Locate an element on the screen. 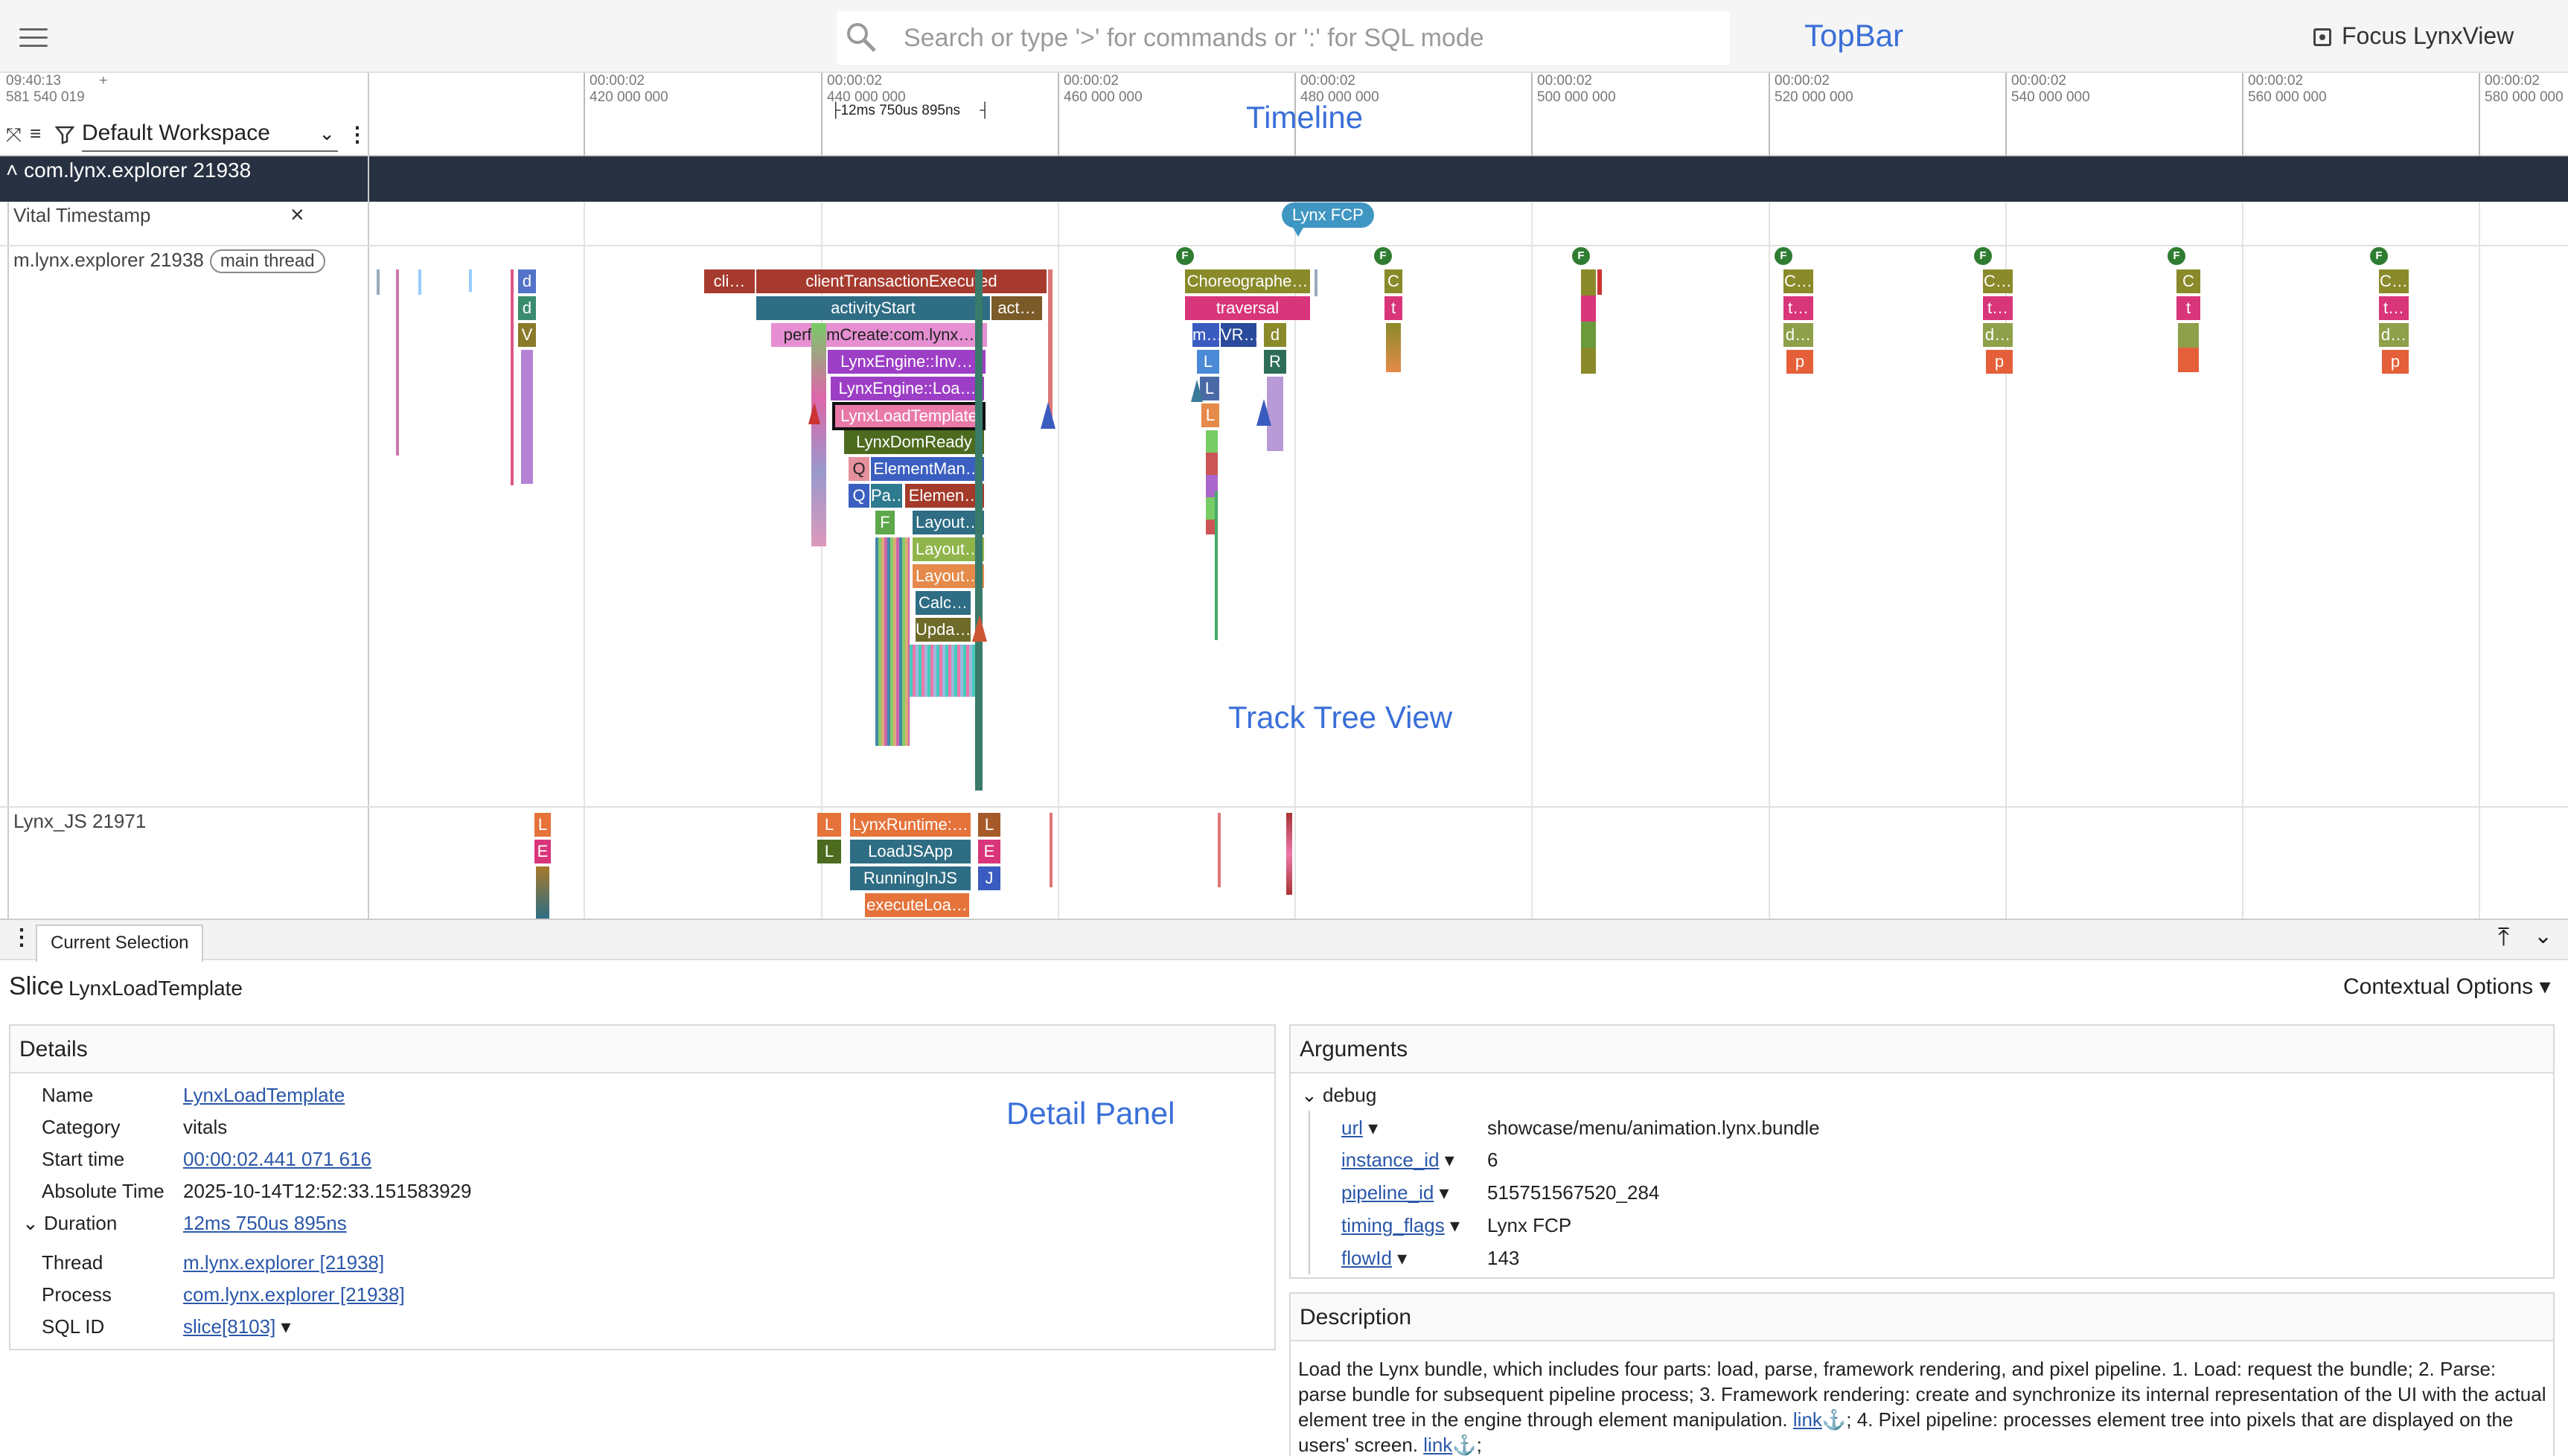 The width and height of the screenshot is (2568, 1456). duration-key: ⌄ Duration is located at coordinates (69, 1223).